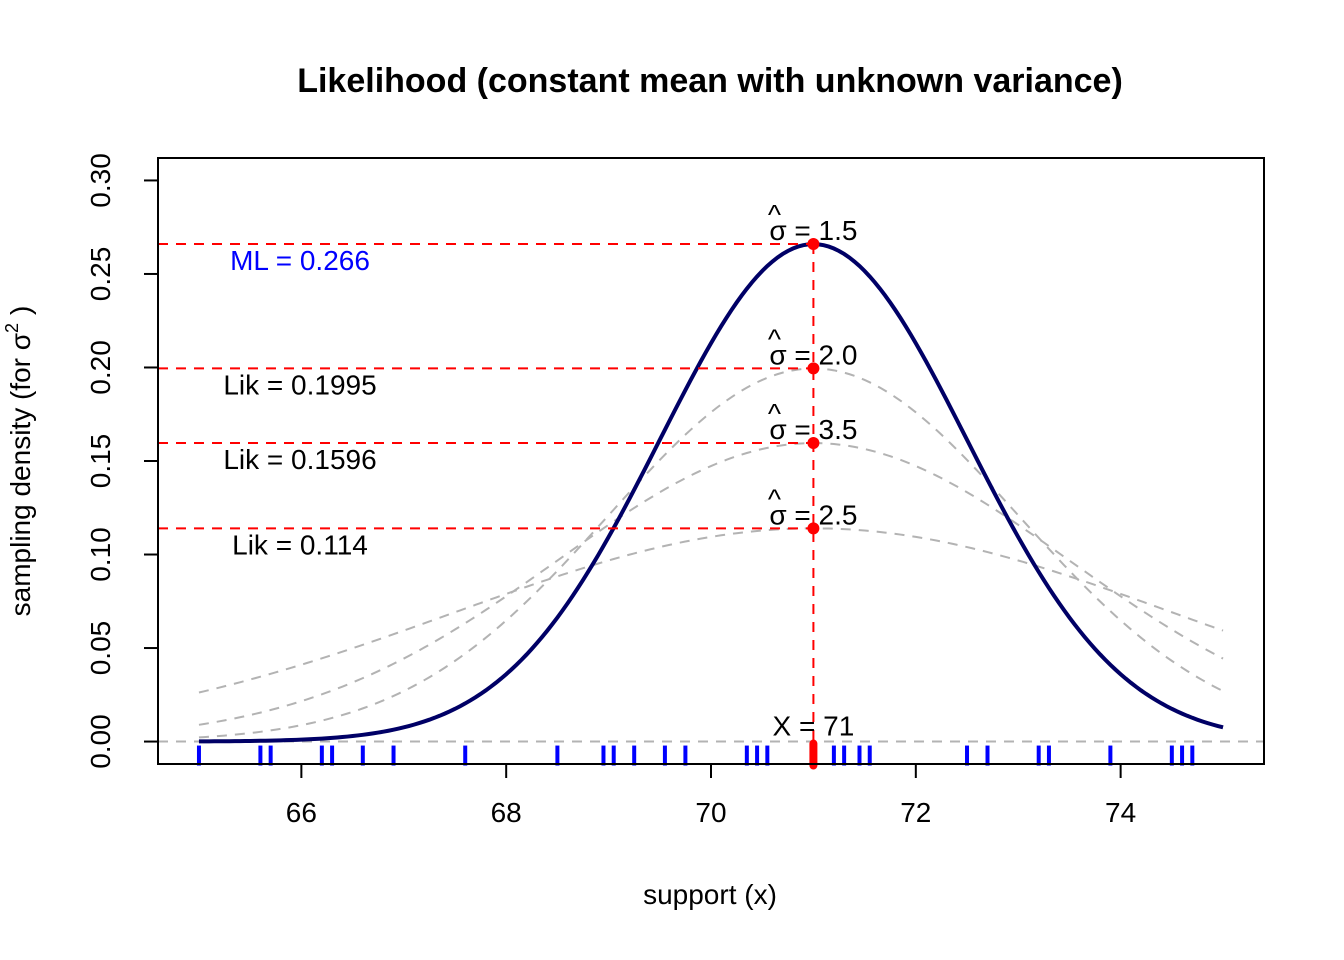 The height and width of the screenshot is (960, 1344). What do you see at coordinates (100, 274) in the screenshot?
I see `y-tick-label-5: 0.25` at bounding box center [100, 274].